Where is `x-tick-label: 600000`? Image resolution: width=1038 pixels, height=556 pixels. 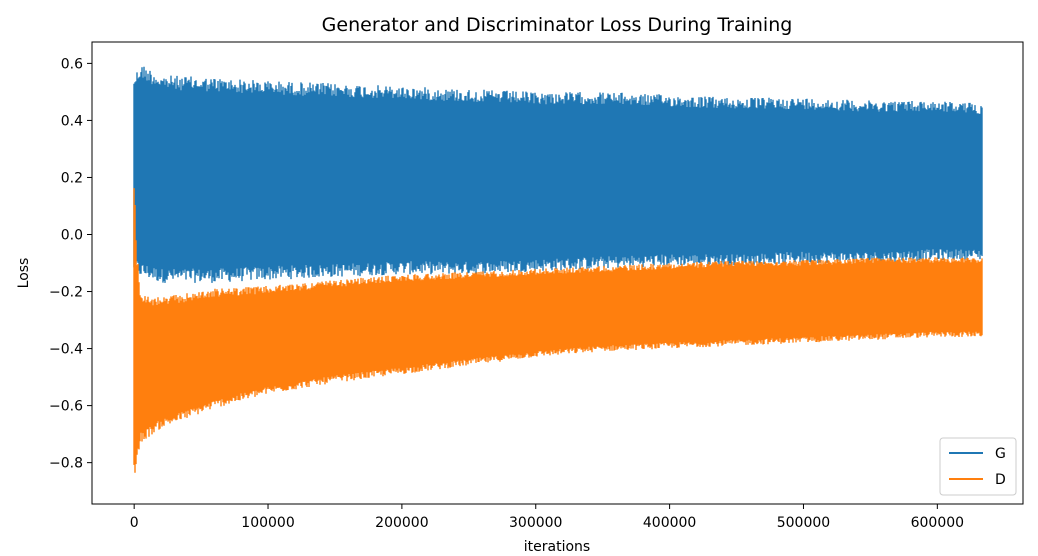
x-tick-label: 600000 is located at coordinates (937, 523).